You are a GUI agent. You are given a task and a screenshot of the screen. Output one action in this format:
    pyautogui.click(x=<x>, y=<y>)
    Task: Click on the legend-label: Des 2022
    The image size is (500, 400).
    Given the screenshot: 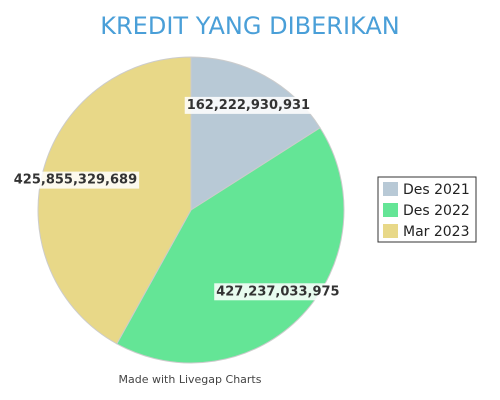 What is the action you would take?
    pyautogui.click(x=436, y=211)
    